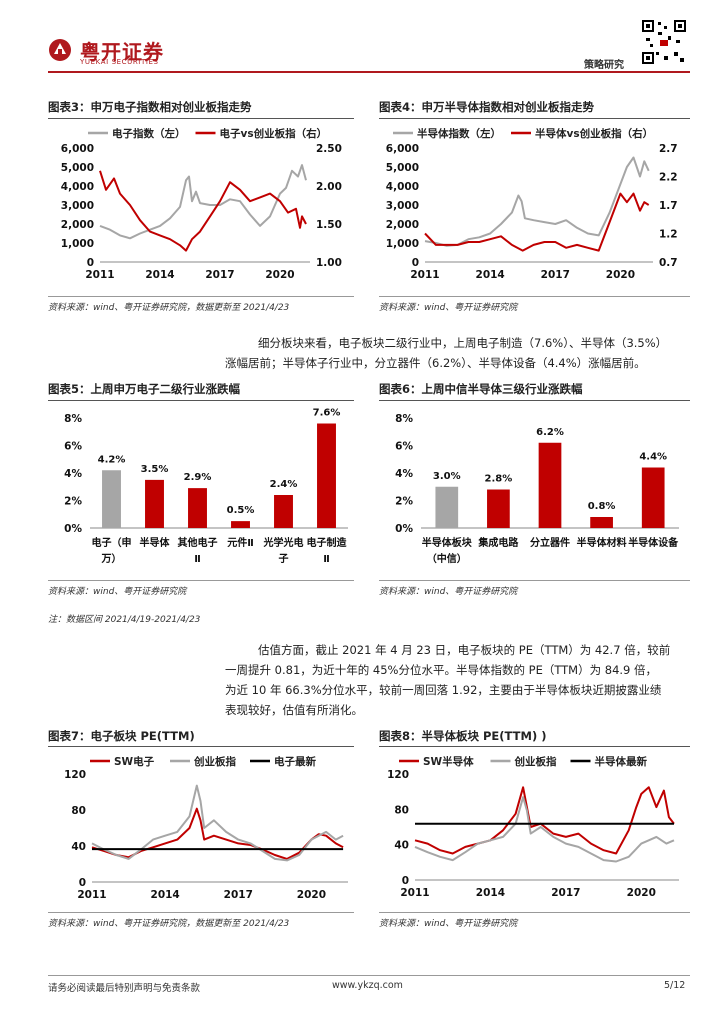 The height and width of the screenshot is (1024, 724). I want to click on data-label: 2.4%, so click(284, 484).